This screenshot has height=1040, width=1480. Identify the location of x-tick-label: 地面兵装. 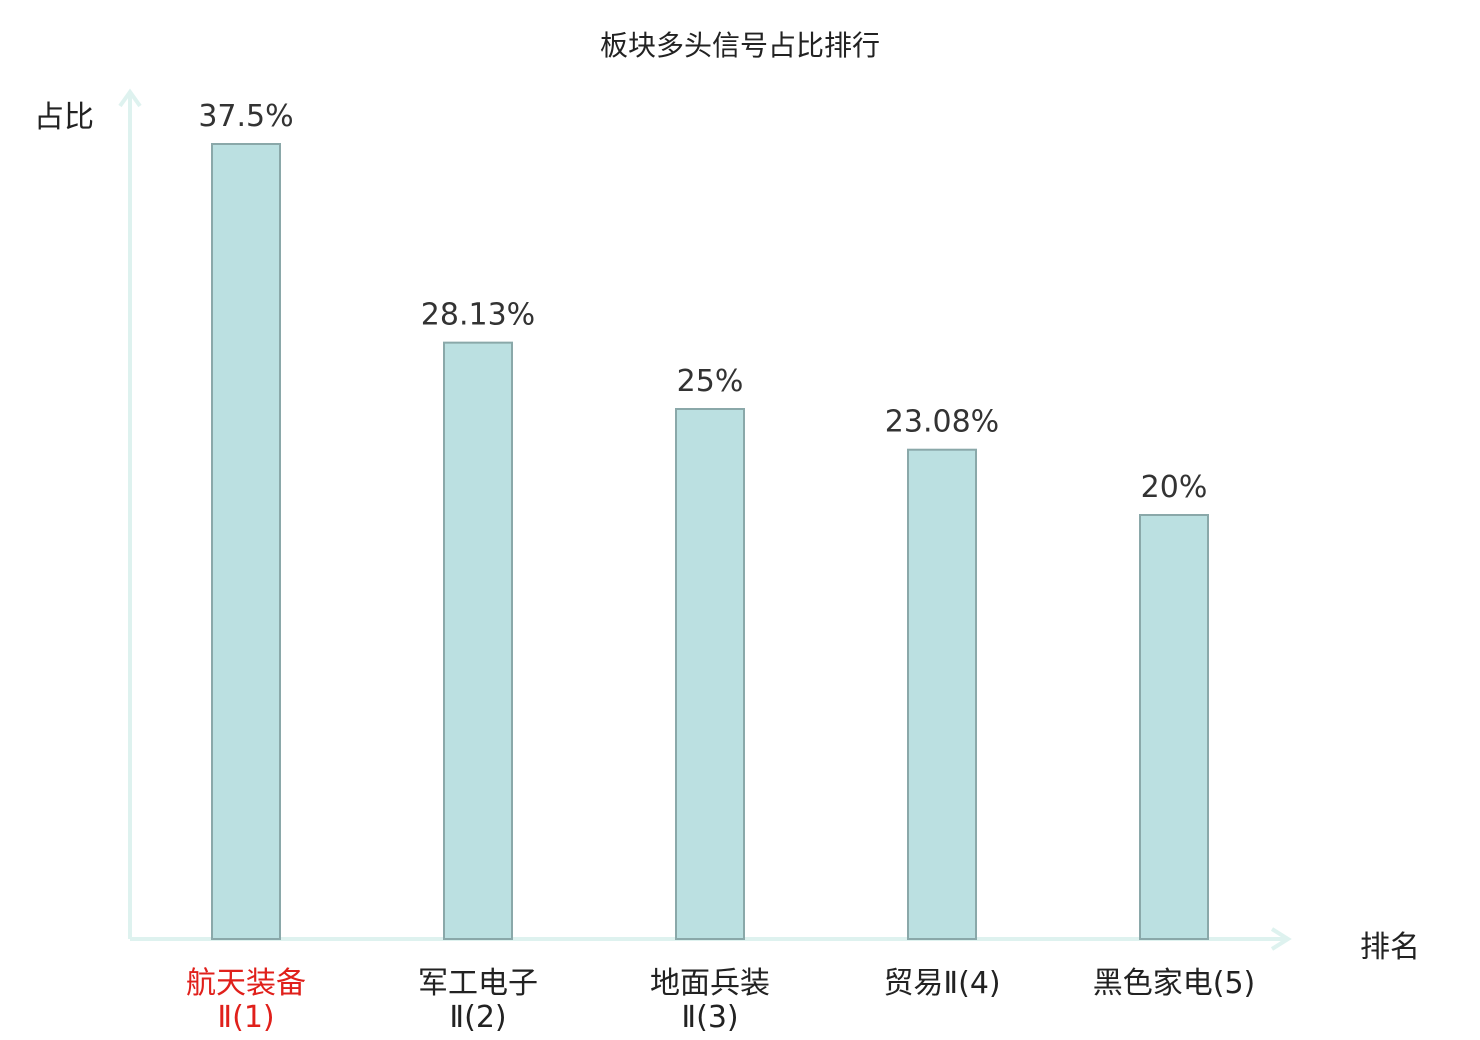
(710, 983).